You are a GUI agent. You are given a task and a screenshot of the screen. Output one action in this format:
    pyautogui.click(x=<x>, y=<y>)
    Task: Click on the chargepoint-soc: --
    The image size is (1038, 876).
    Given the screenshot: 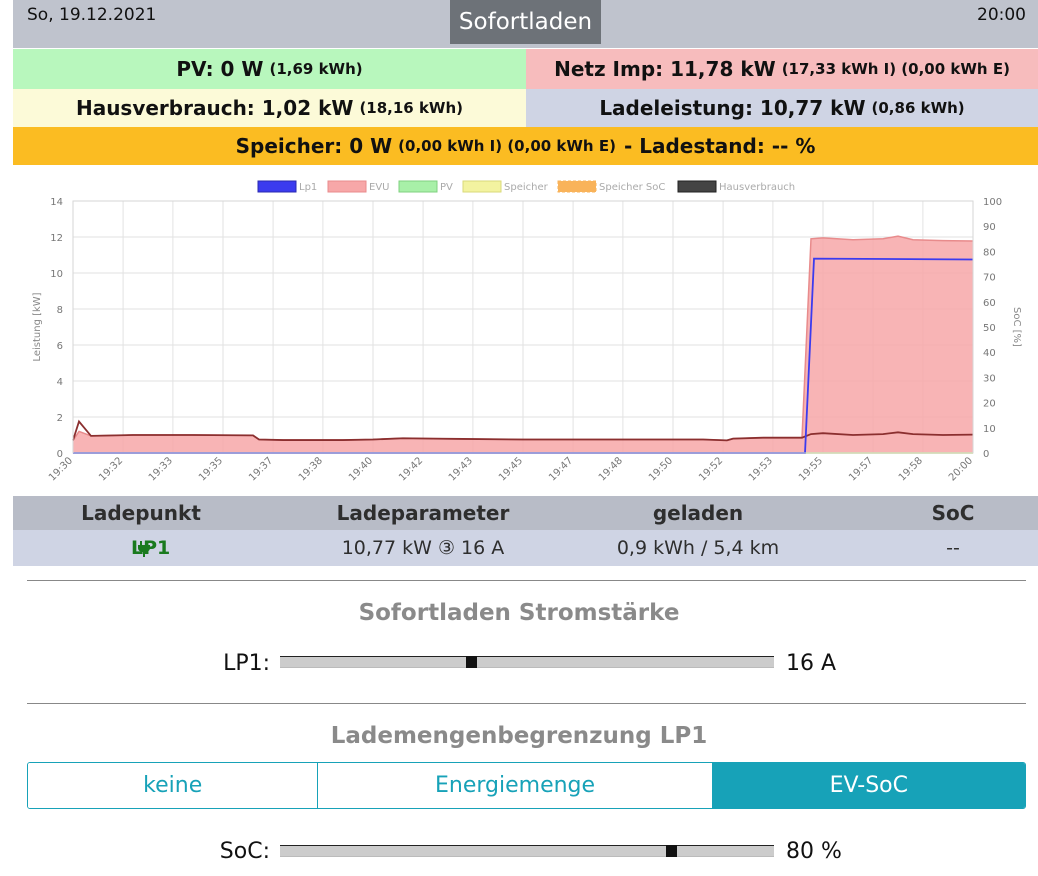 What is the action you would take?
    pyautogui.click(x=953, y=548)
    